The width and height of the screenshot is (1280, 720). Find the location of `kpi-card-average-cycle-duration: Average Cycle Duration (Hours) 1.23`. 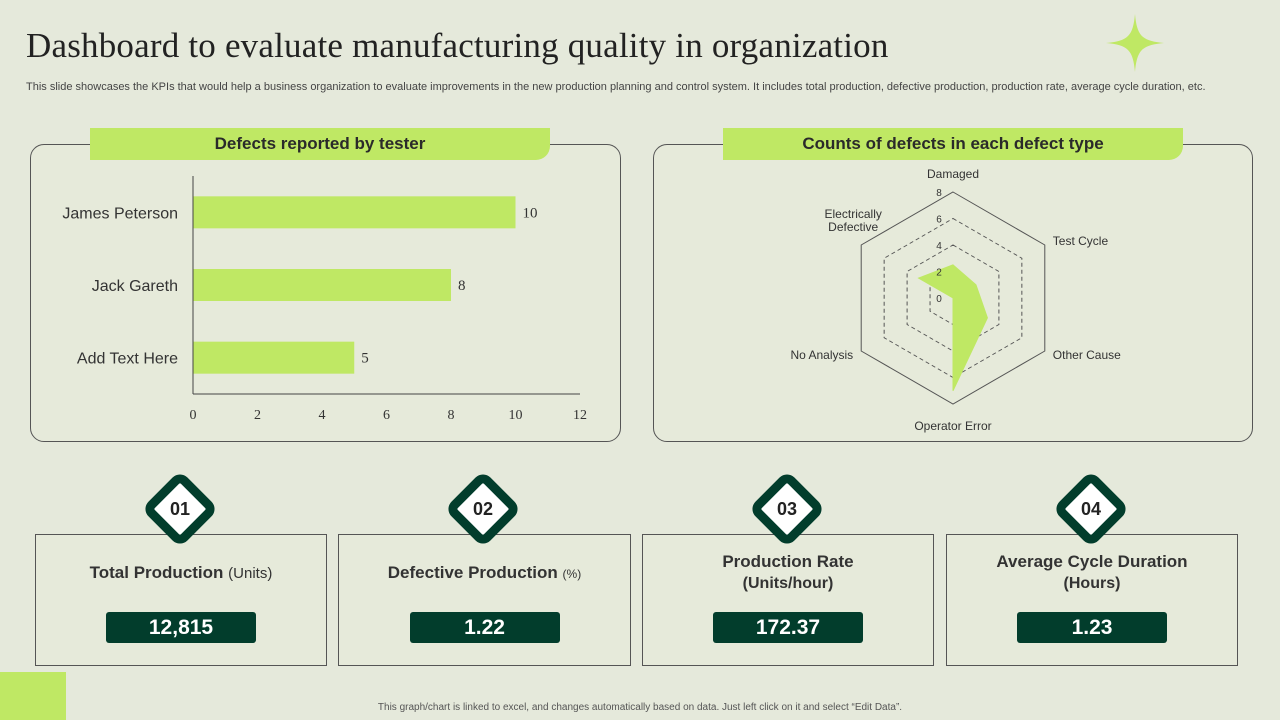

kpi-card-average-cycle-duration: Average Cycle Duration (Hours) 1.23 is located at coordinates (1092, 600).